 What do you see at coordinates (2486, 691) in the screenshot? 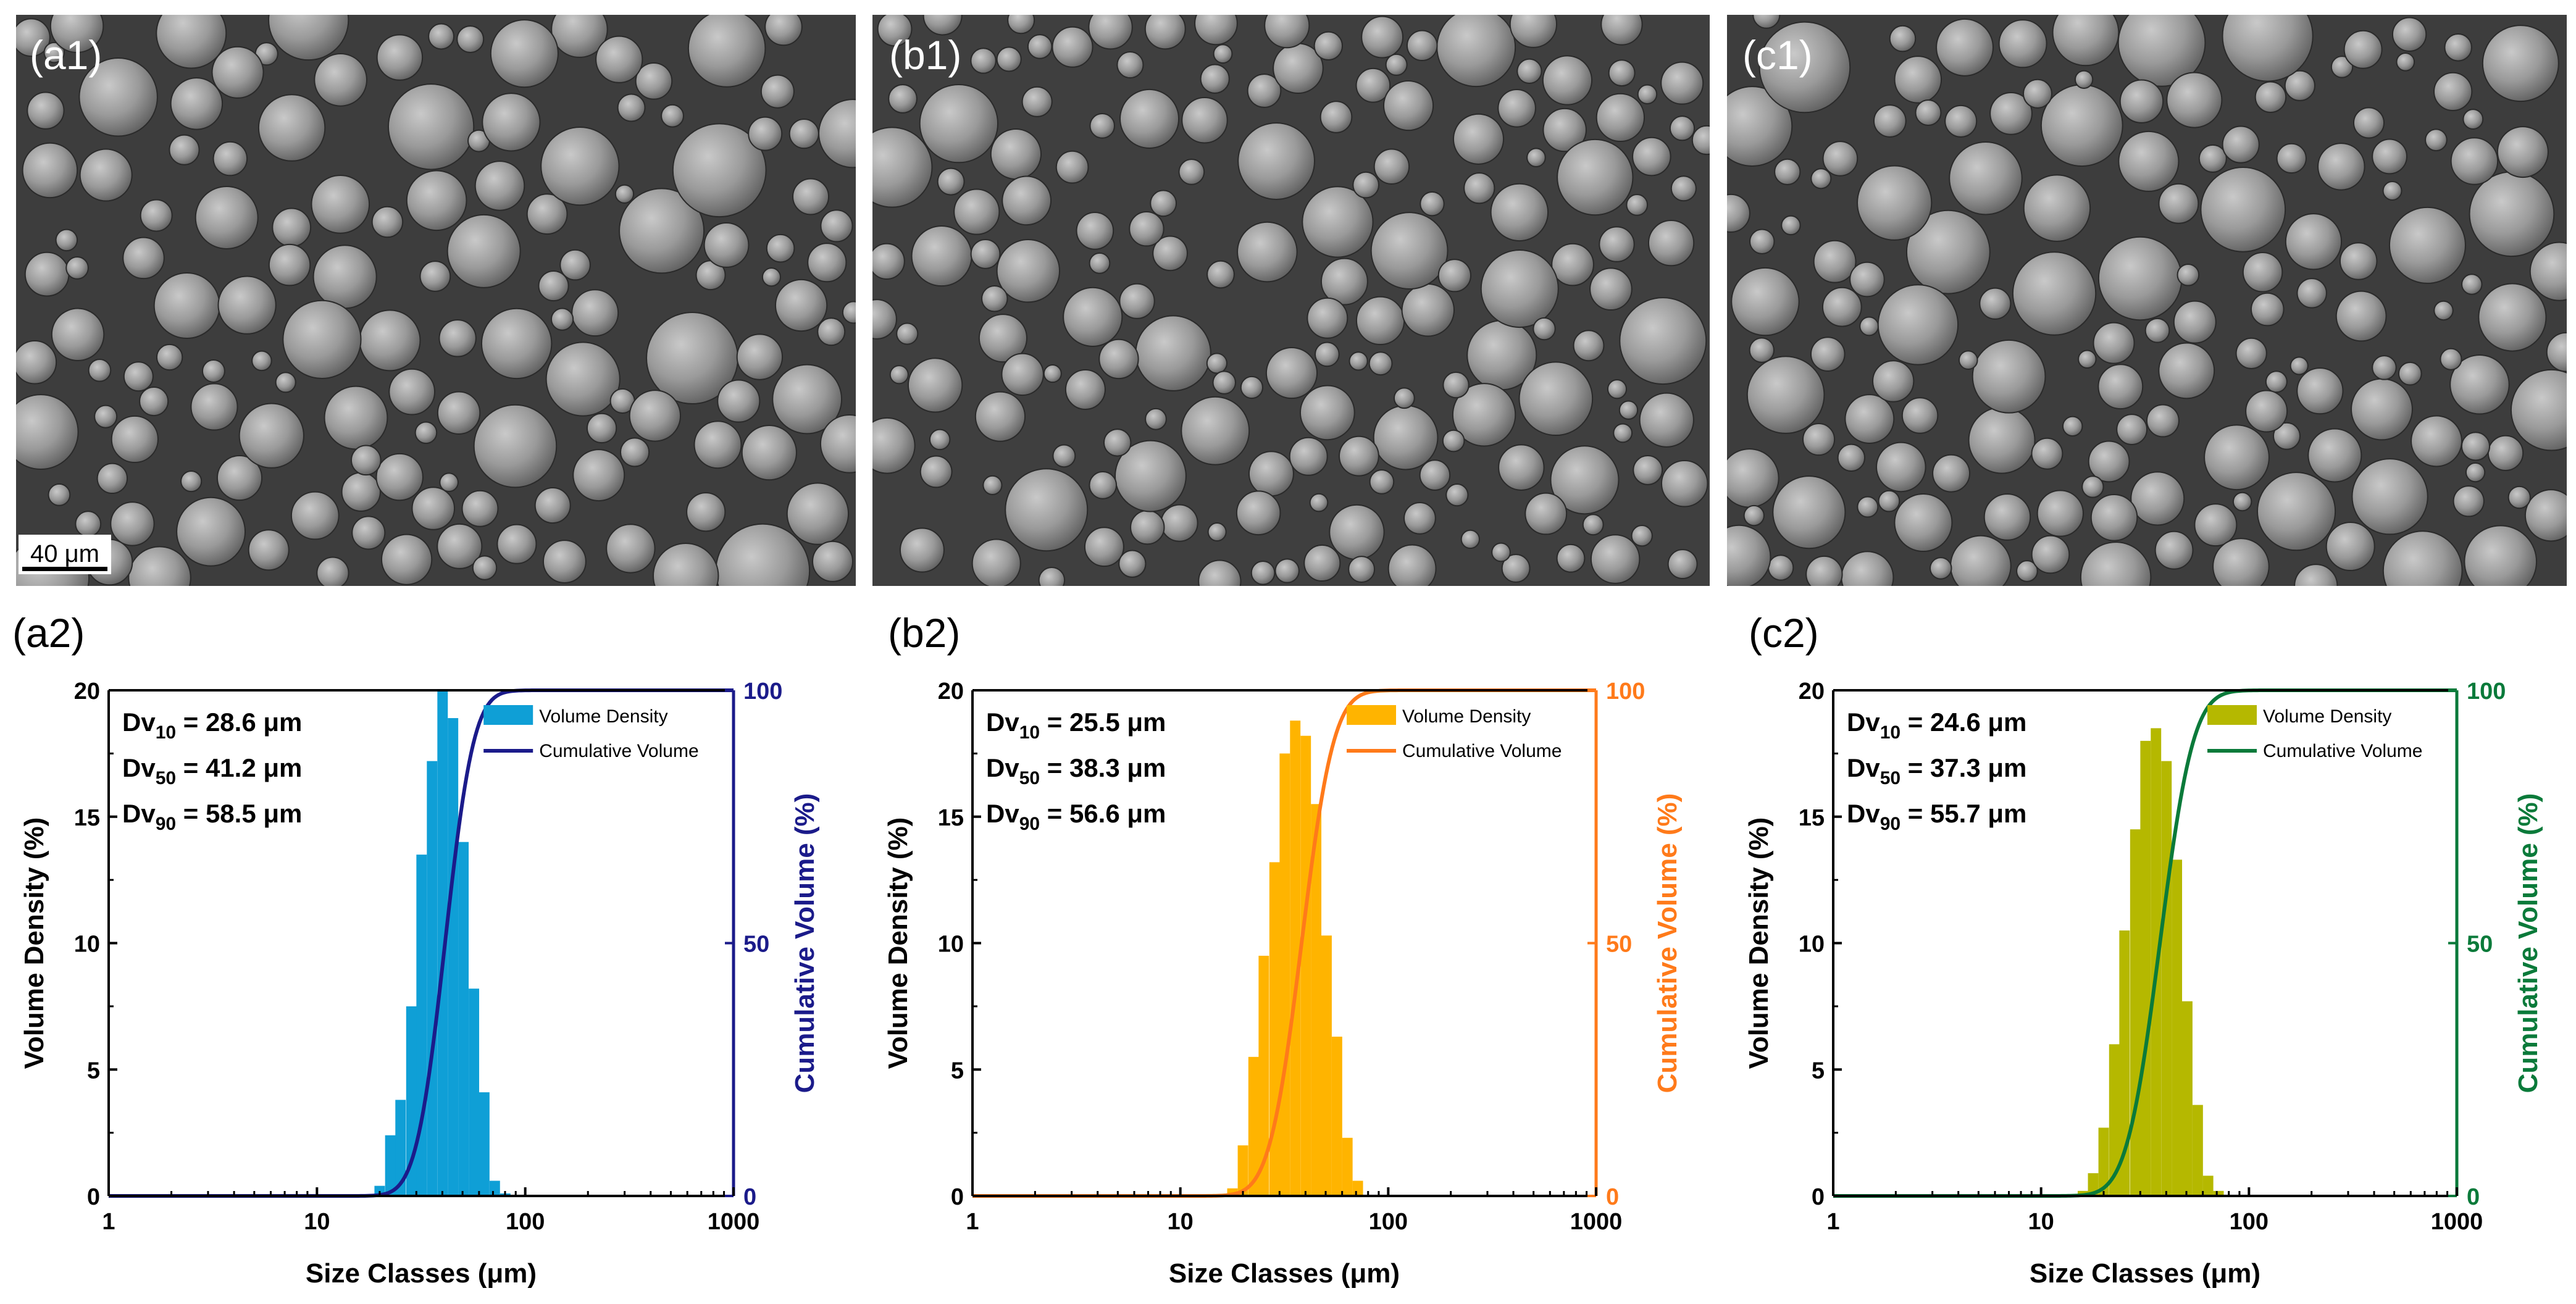
I see `y2-tick-label: 100` at bounding box center [2486, 691].